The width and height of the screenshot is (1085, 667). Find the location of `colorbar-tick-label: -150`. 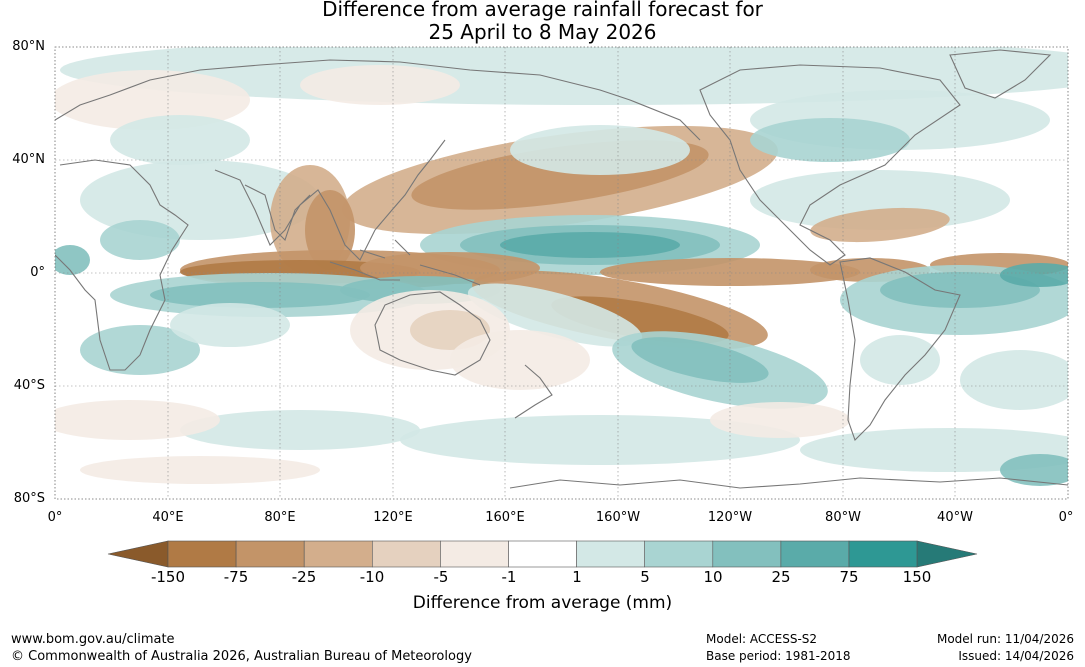

colorbar-tick-label: -150 is located at coordinates (168, 577).